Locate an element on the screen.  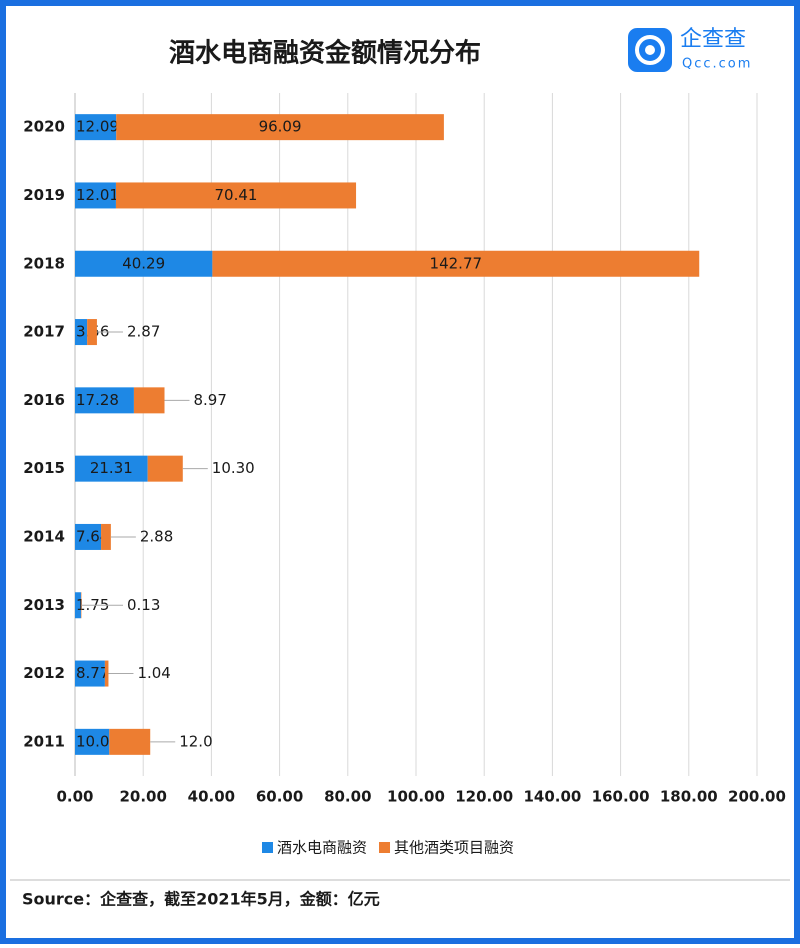
y-tick-label: 2015 is located at coordinates (44, 468).